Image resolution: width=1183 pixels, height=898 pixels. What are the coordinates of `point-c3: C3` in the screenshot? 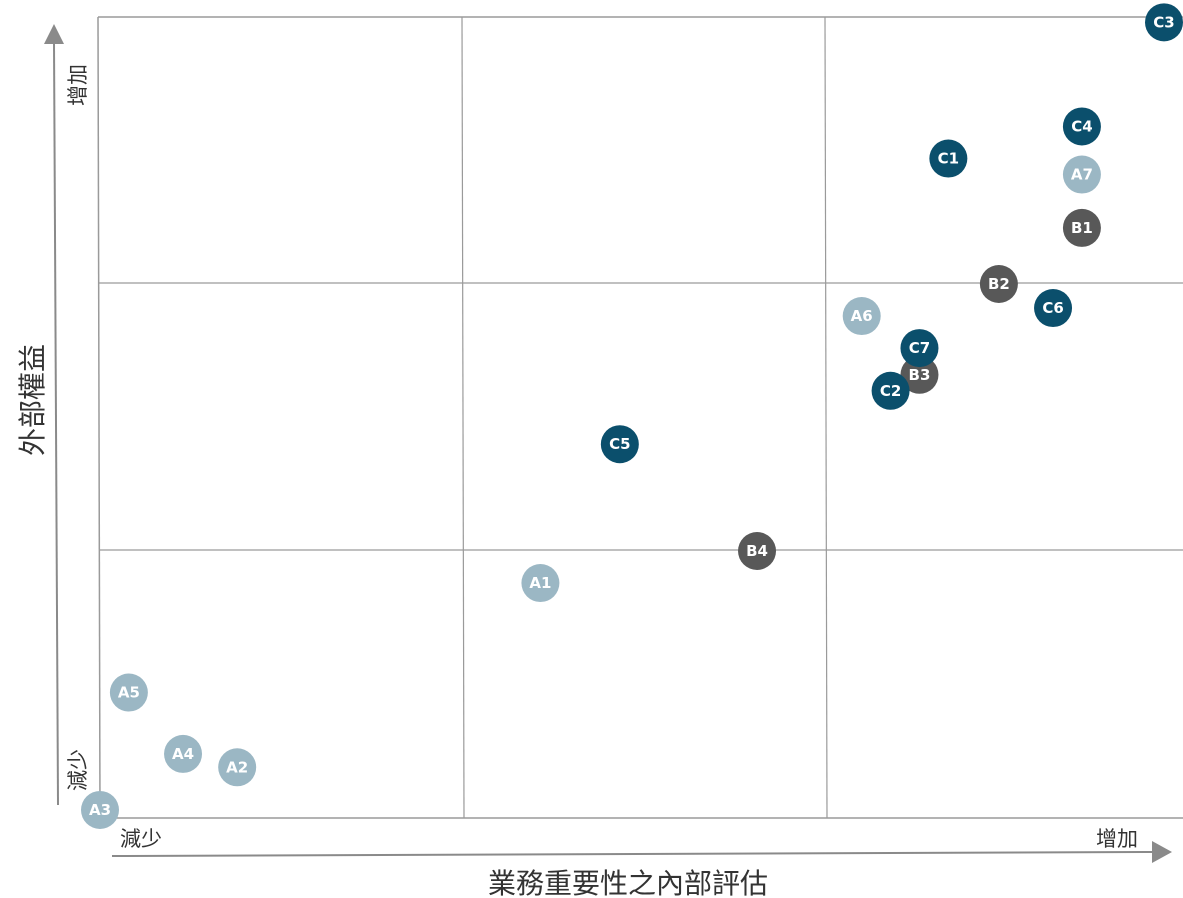 It's located at (1164, 22).